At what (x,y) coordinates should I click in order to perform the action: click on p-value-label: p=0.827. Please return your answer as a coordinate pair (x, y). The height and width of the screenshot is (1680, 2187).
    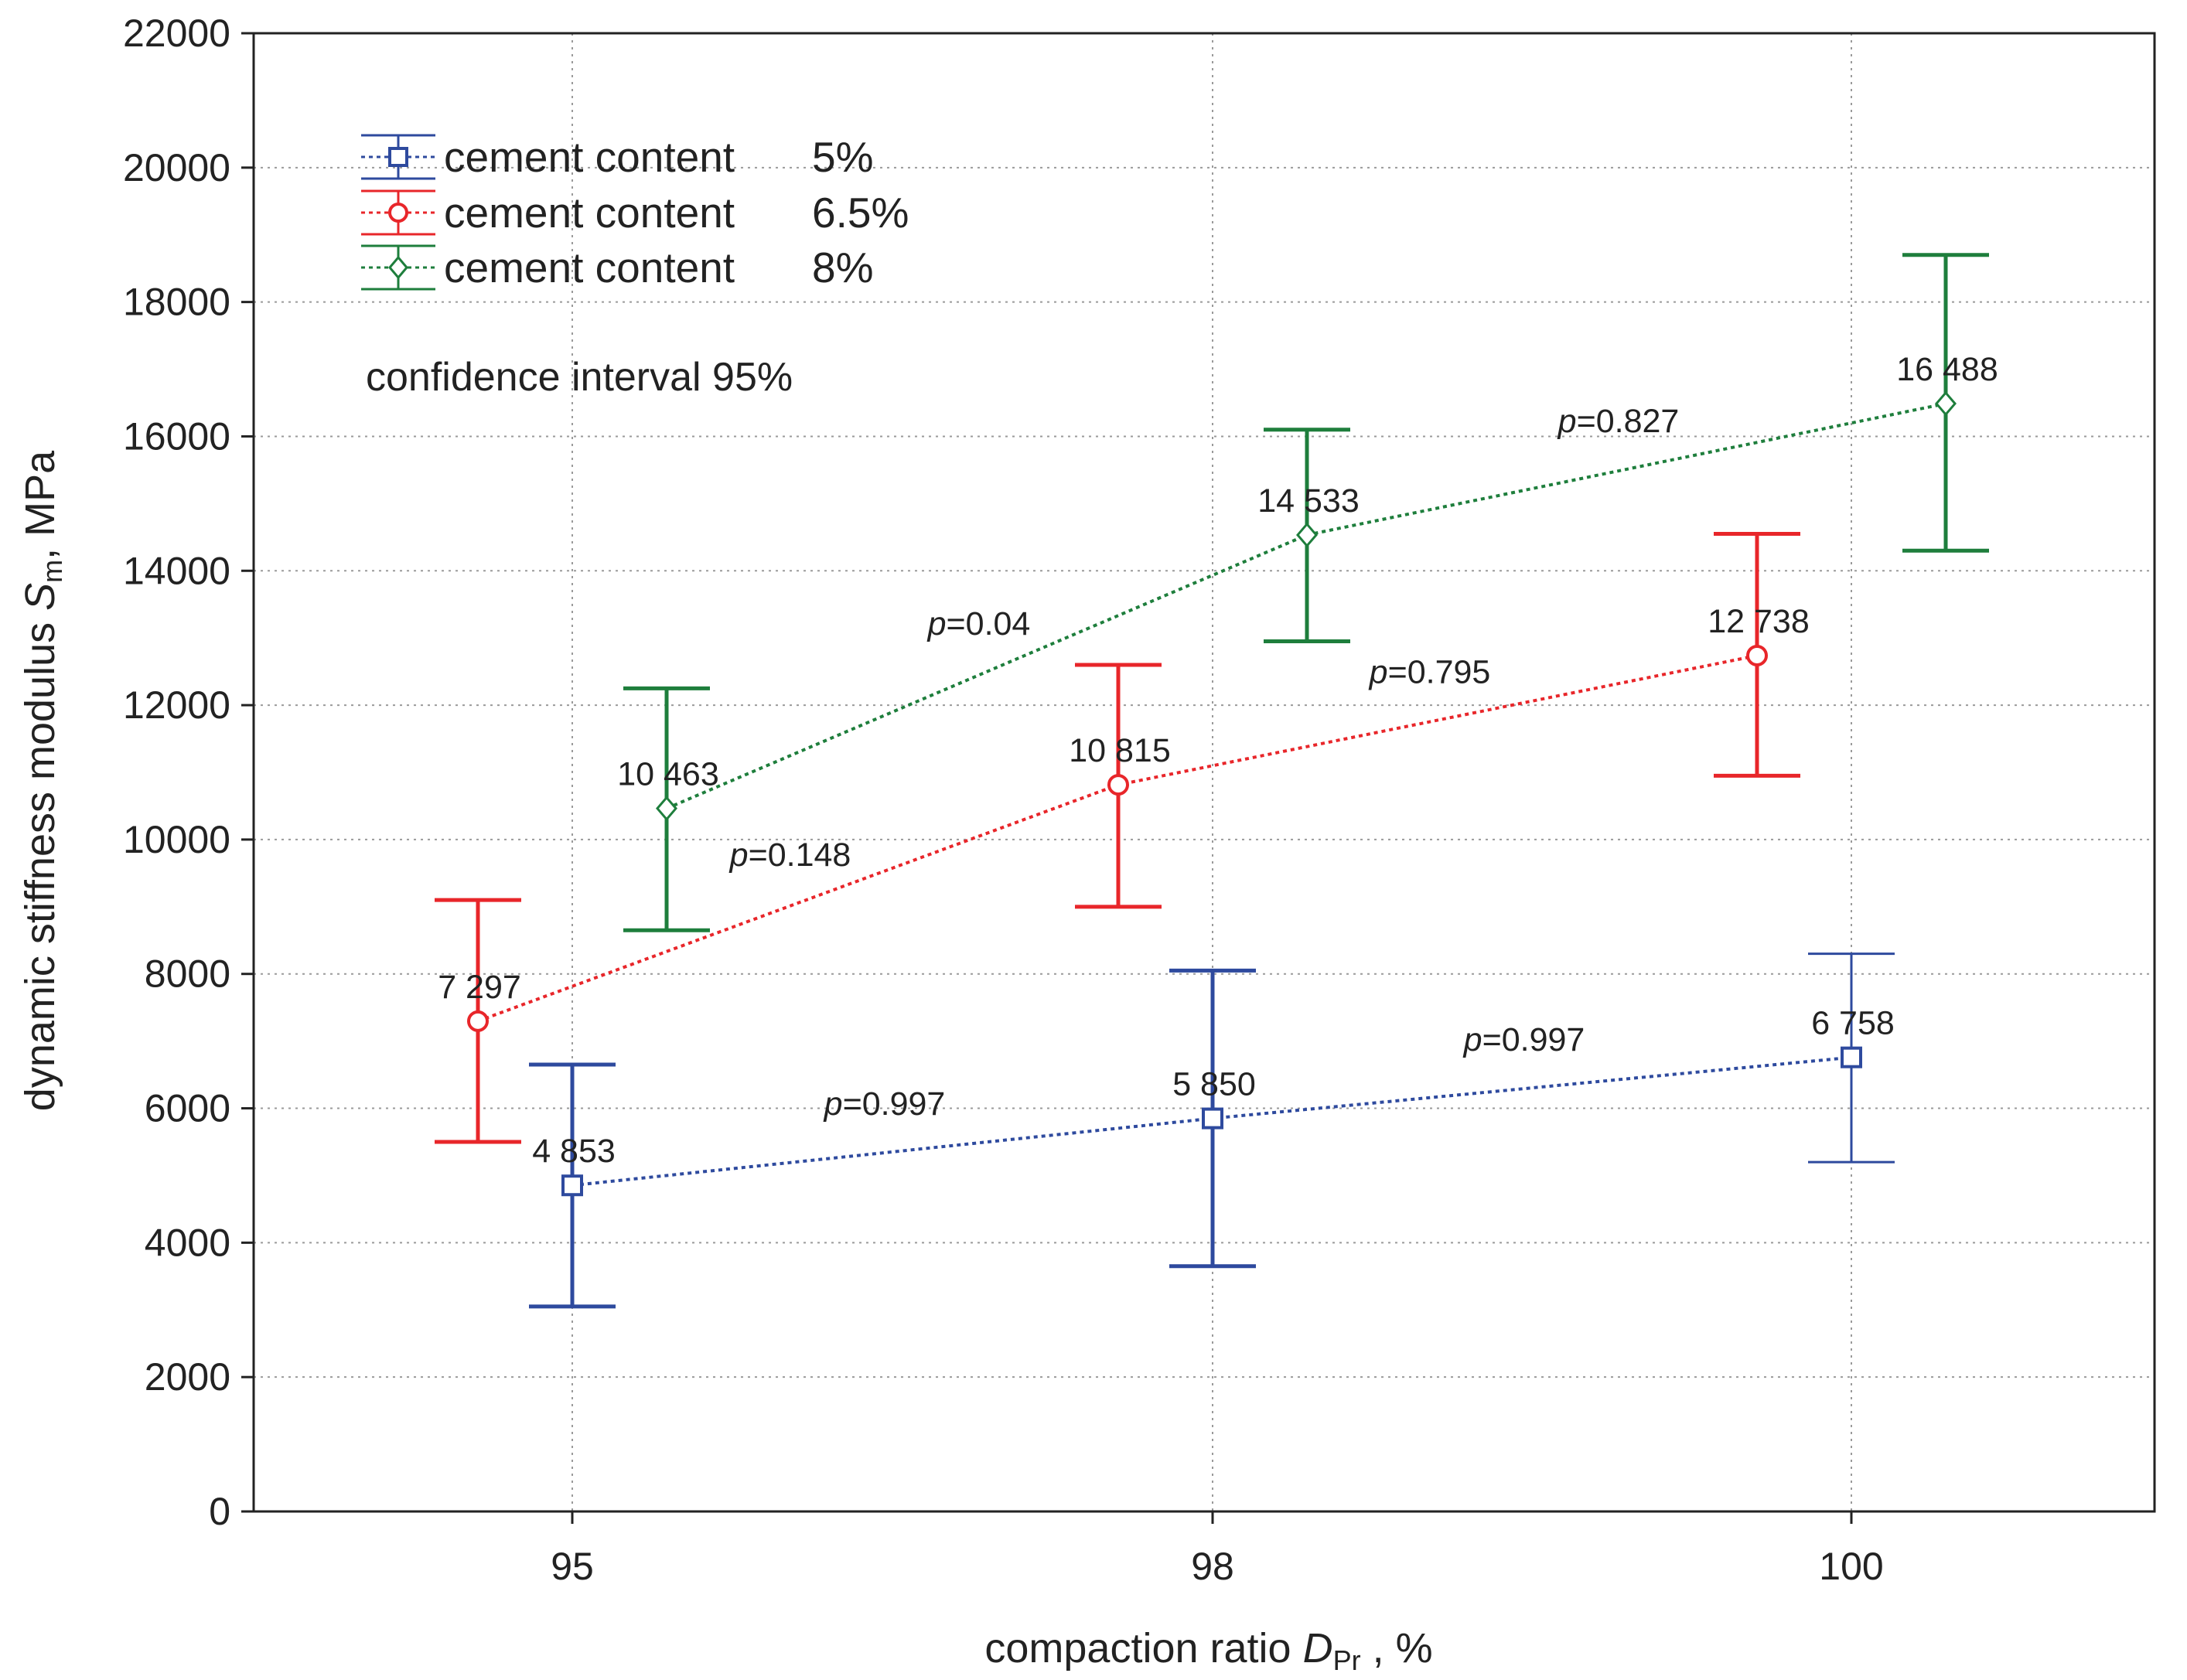
    Looking at the image, I should click on (1618, 422).